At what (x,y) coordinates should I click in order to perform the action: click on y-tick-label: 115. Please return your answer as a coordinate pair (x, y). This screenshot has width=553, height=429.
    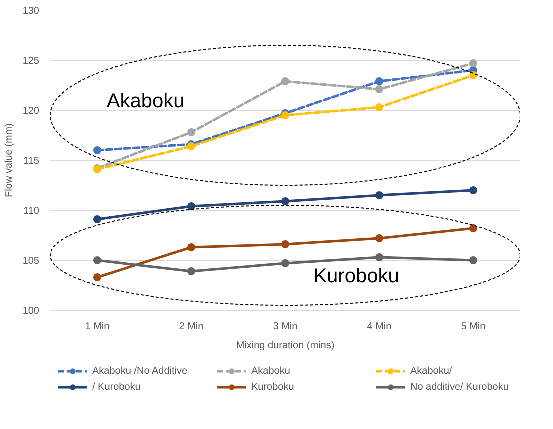
    Looking at the image, I should click on (32, 161).